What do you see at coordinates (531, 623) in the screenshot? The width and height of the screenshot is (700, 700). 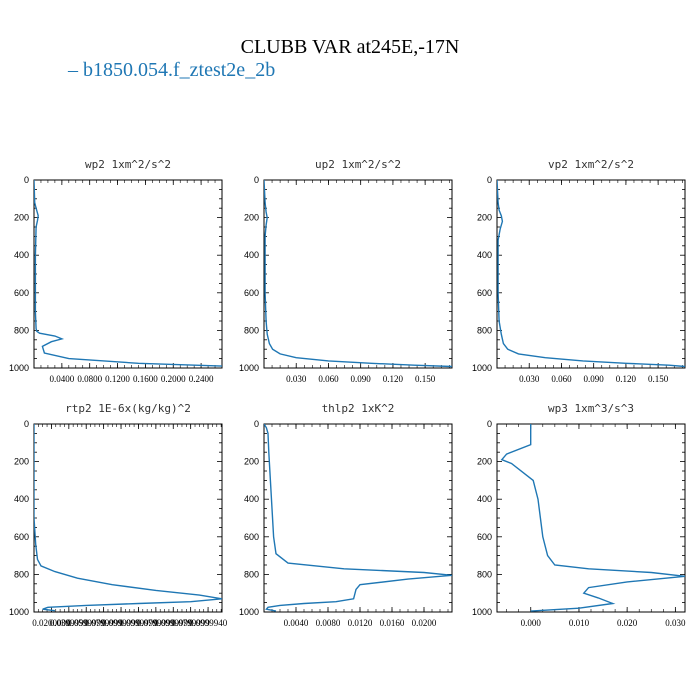 I see `x-tick-label: 0.000` at bounding box center [531, 623].